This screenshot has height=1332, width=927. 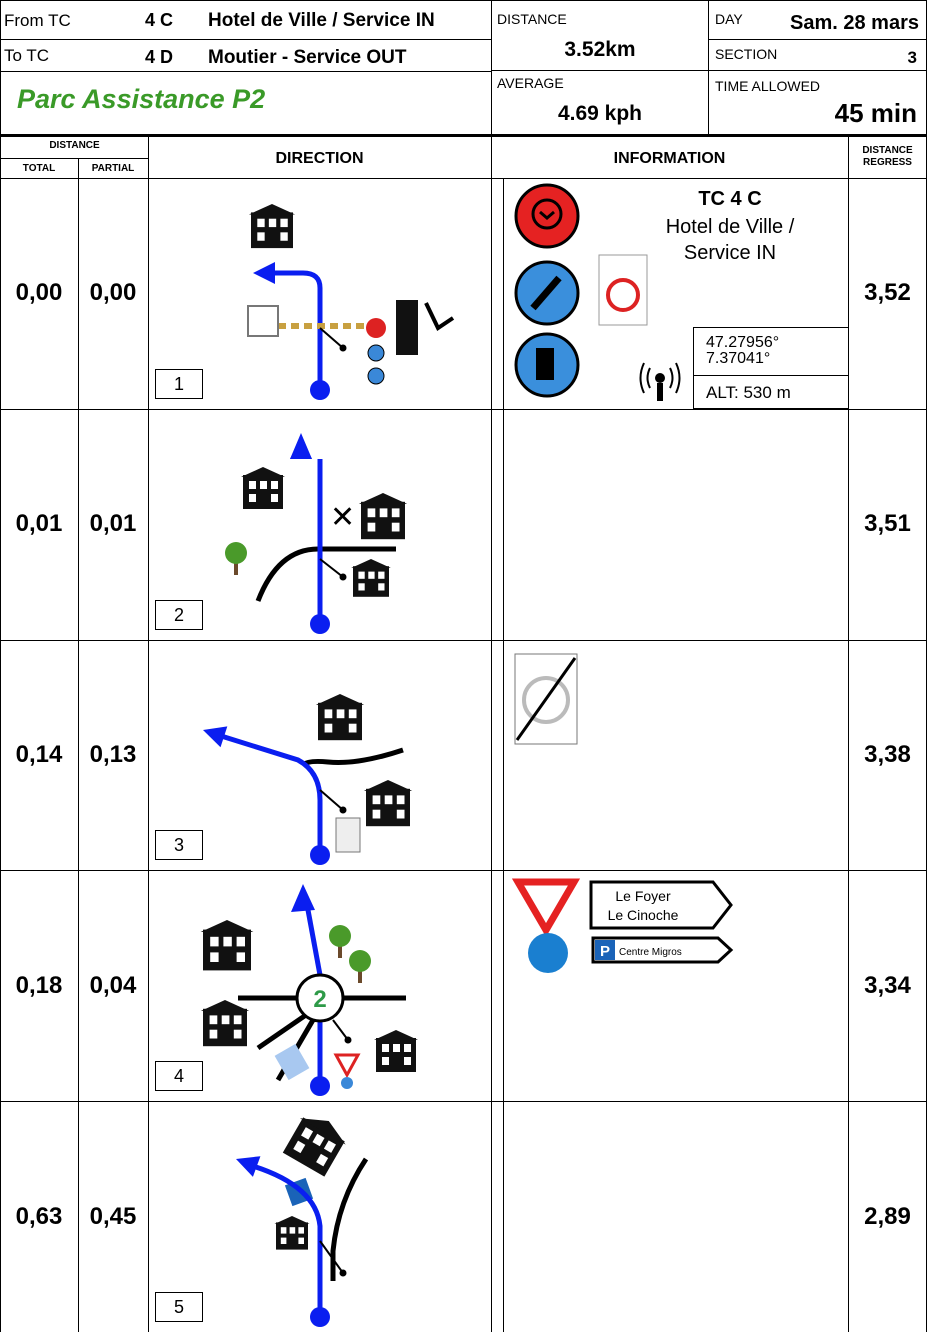 I want to click on sign-text: ✕, so click(x=342, y=517).